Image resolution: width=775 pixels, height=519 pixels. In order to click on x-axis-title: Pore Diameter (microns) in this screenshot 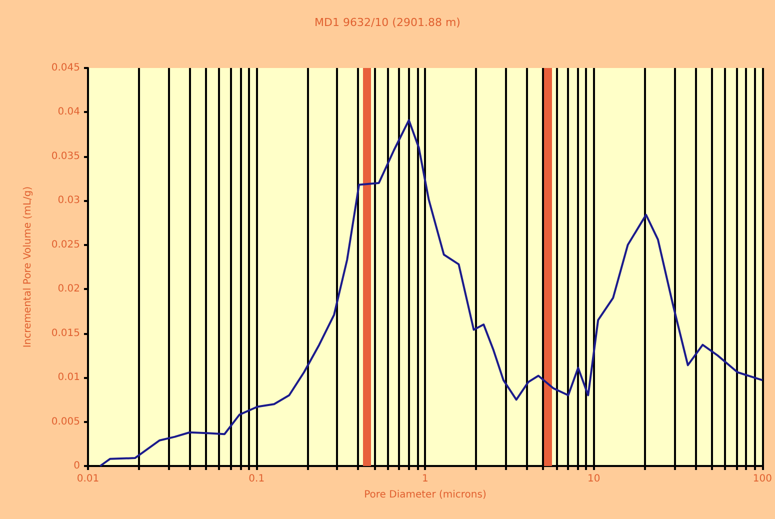, I will do `click(425, 495)`.